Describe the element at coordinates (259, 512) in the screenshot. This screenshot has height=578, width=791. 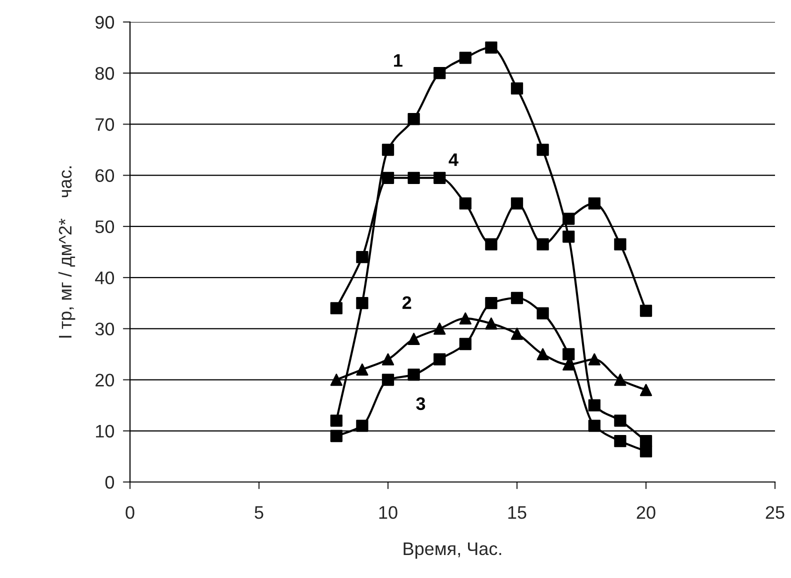
I see `x-tick-label: 5` at that location.